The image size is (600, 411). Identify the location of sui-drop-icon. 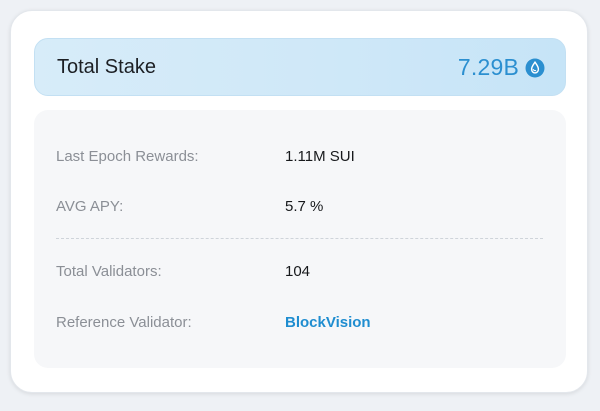
(535, 68).